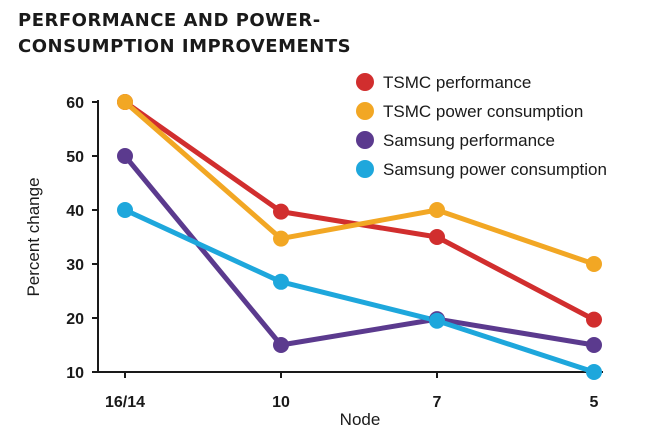 Image resolution: width=646 pixels, height=429 pixels. Describe the element at coordinates (75, 211) in the screenshot. I see `y-tick-label: 40` at that location.